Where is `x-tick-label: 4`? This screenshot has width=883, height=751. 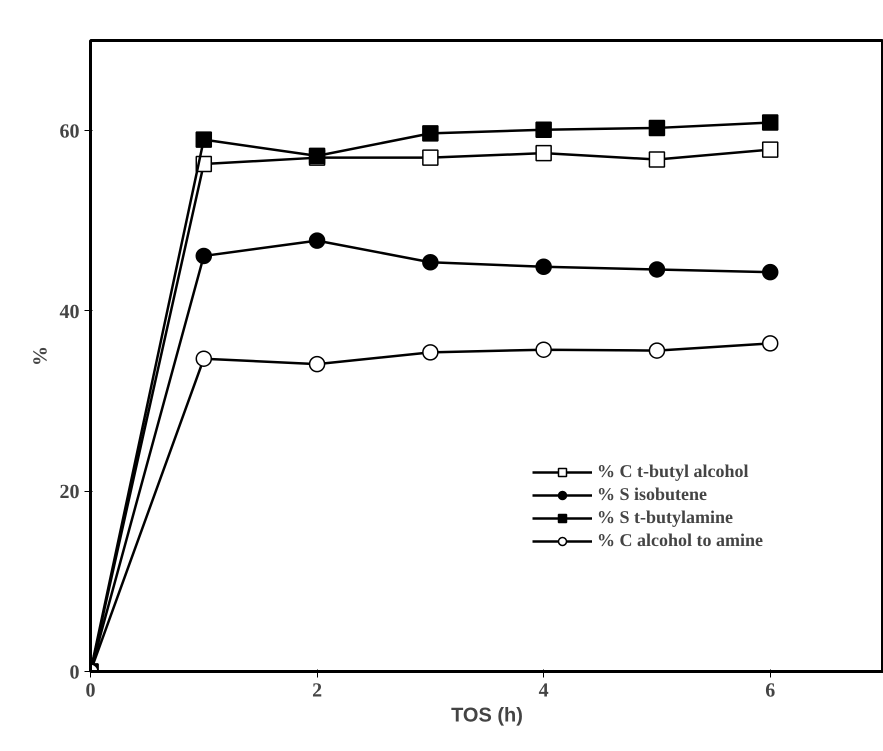
x-tick-label: 4 is located at coordinates (543, 691).